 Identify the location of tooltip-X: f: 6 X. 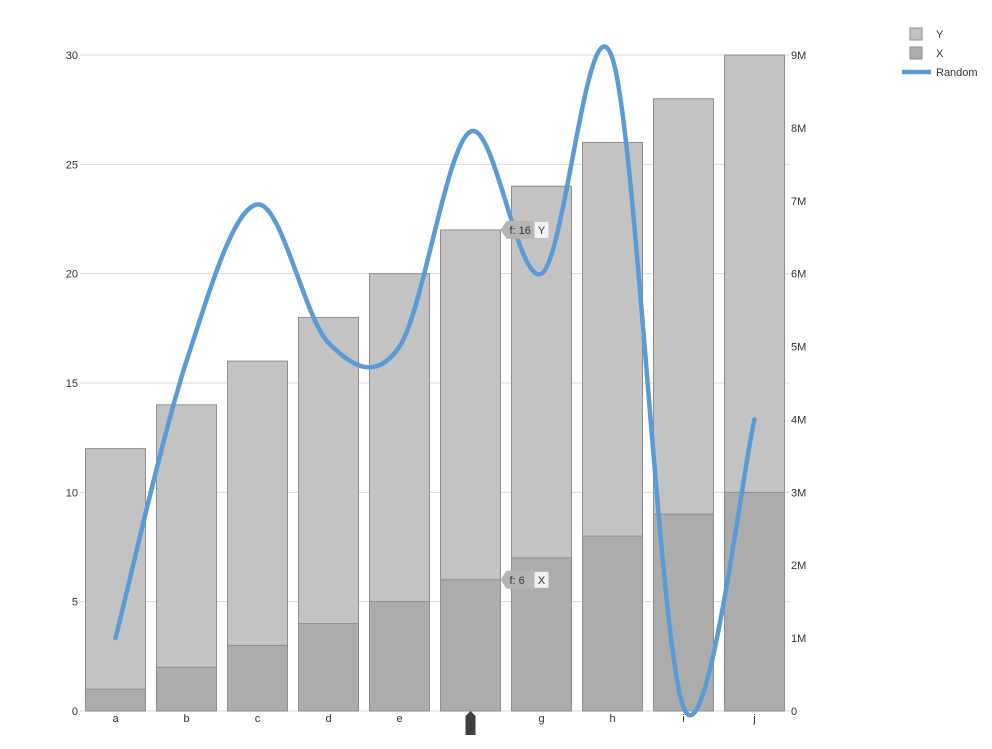
(524, 579).